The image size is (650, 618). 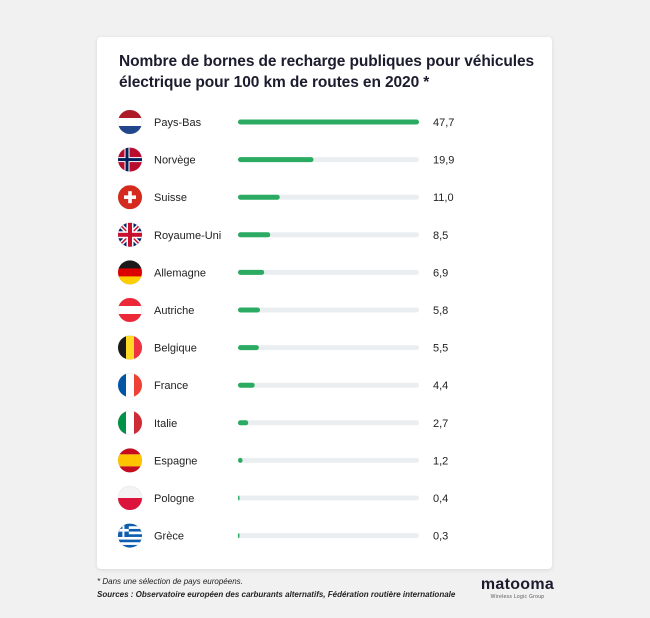 I want to click on chart-row: Belgique 5,5, so click(x=282, y=347).